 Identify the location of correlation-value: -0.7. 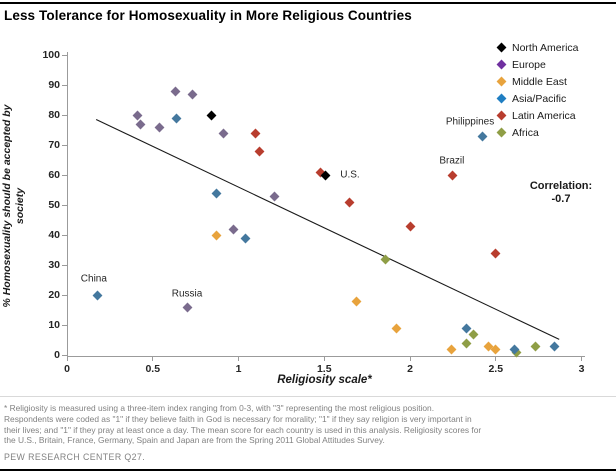
(561, 199).